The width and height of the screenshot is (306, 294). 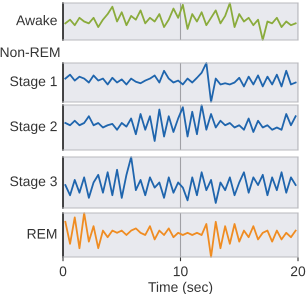 What do you see at coordinates (36, 20) in the screenshot?
I see `y-axis-title: Awake` at bounding box center [36, 20].